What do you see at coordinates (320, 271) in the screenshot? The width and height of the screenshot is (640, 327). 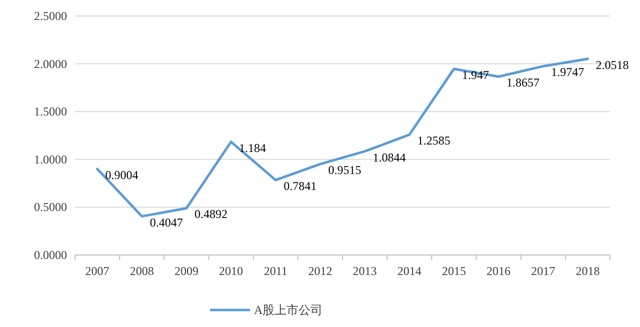 I see `x-tick-label: 2012` at bounding box center [320, 271].